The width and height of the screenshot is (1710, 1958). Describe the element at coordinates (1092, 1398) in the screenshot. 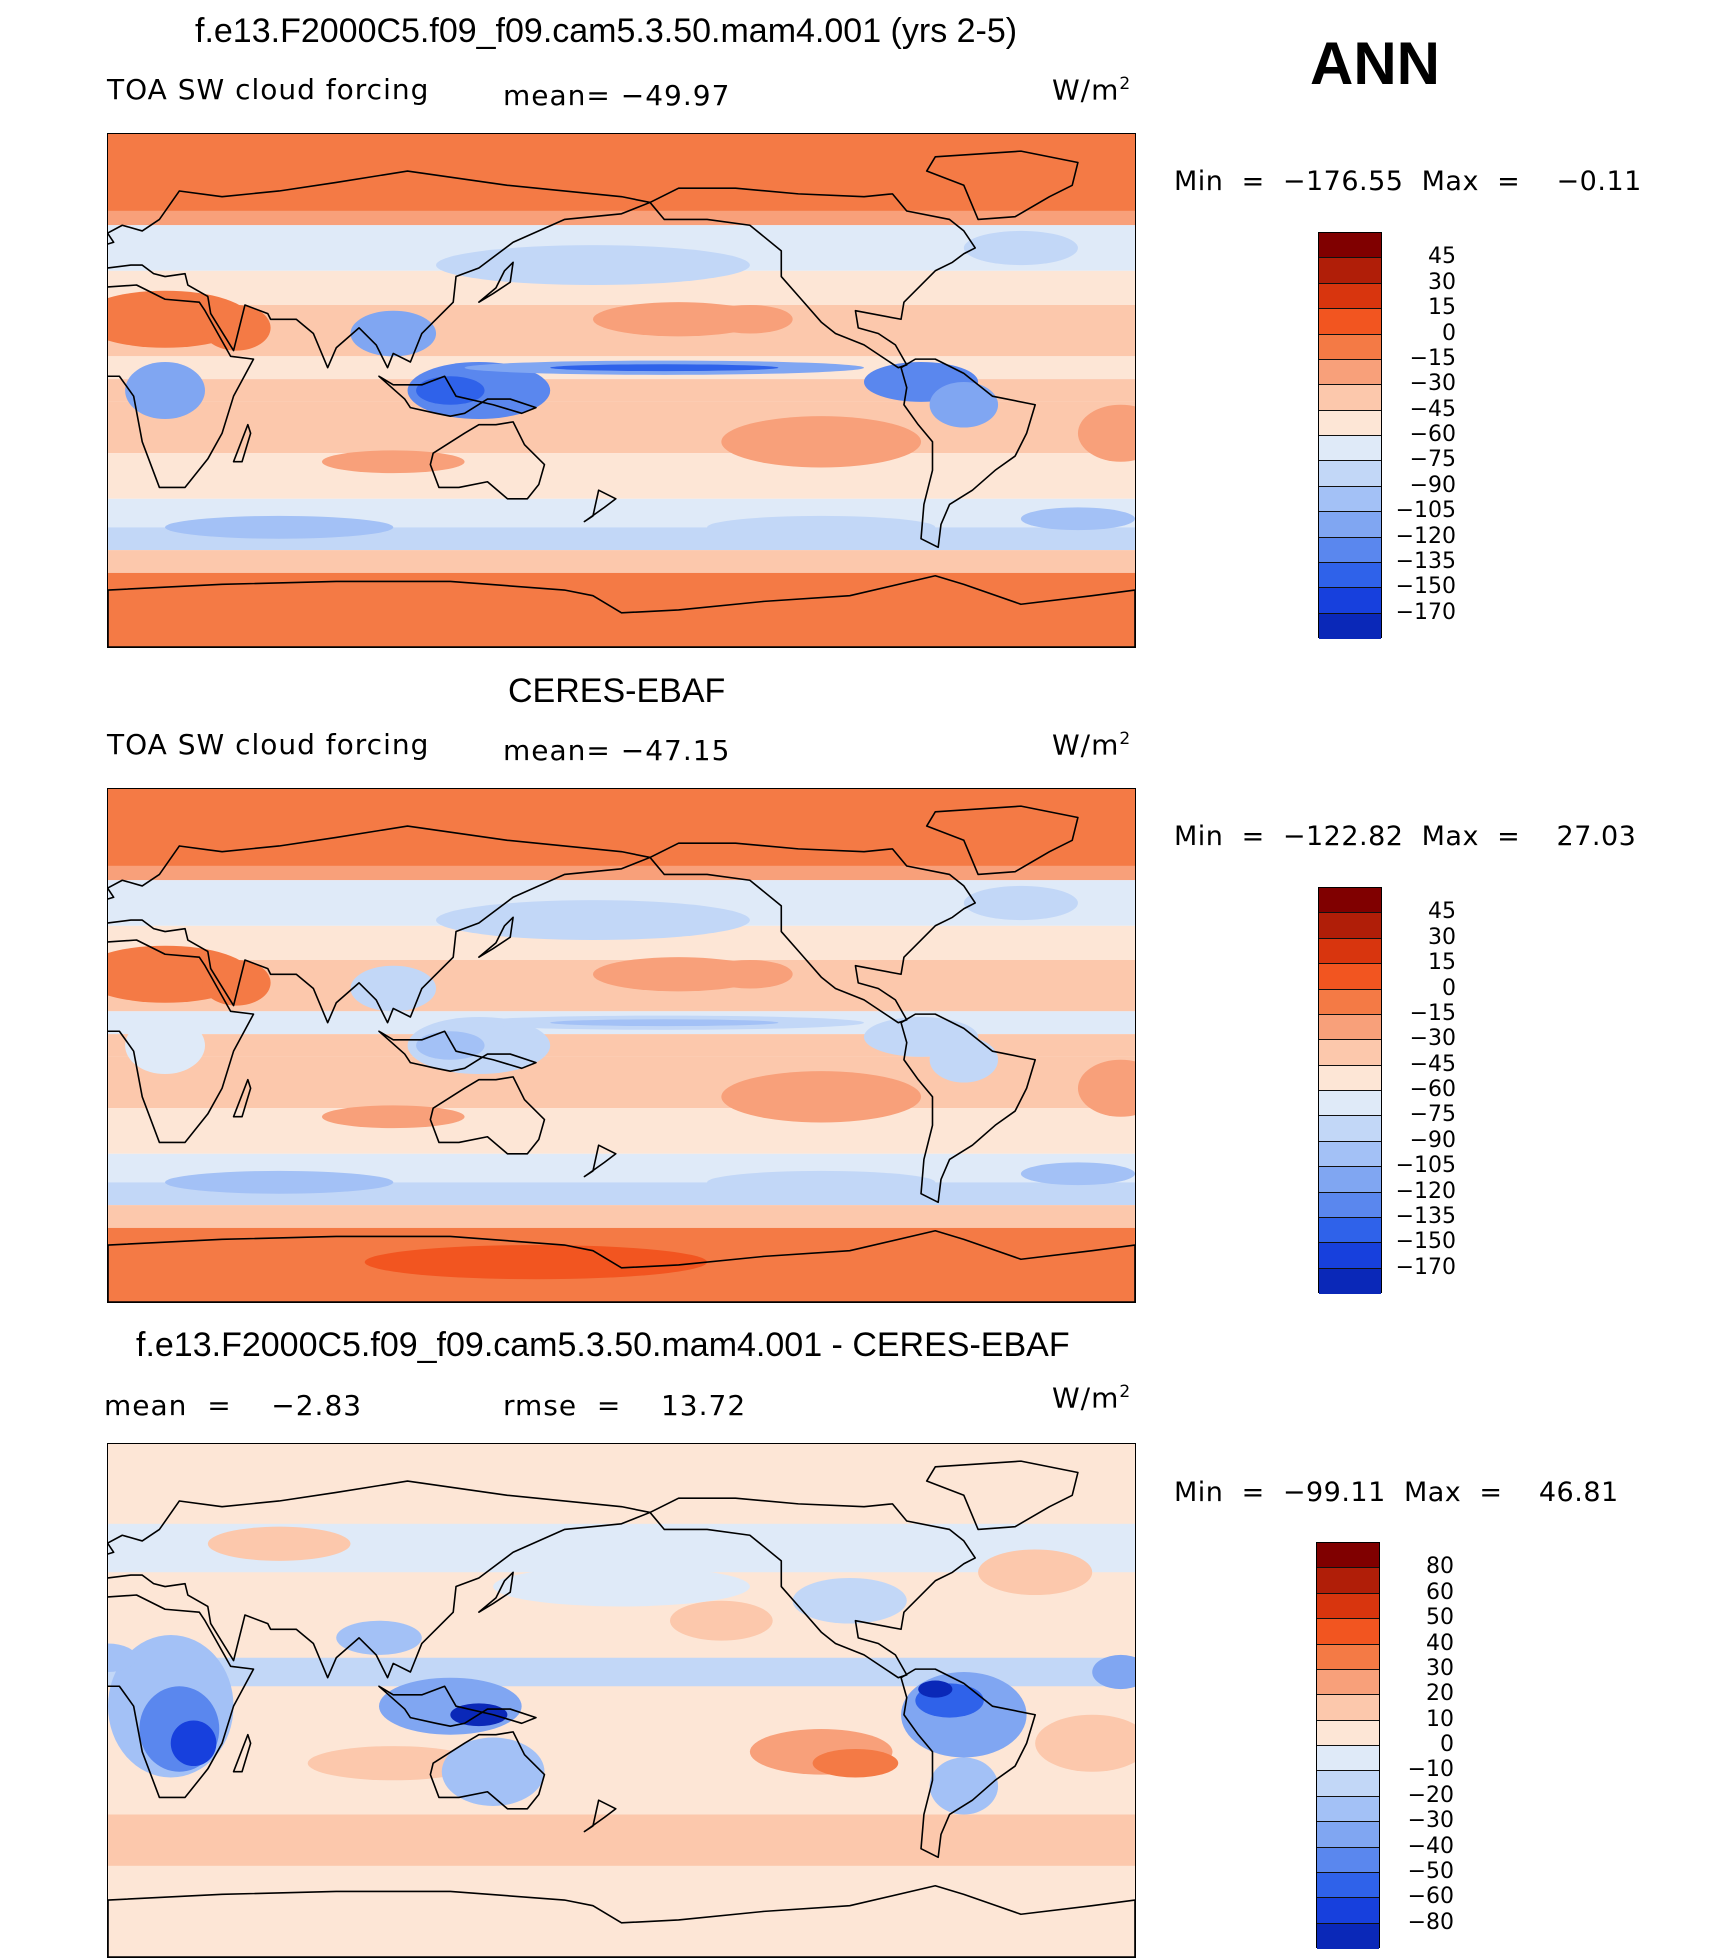

I see `panel3-units: W/m2` at that location.